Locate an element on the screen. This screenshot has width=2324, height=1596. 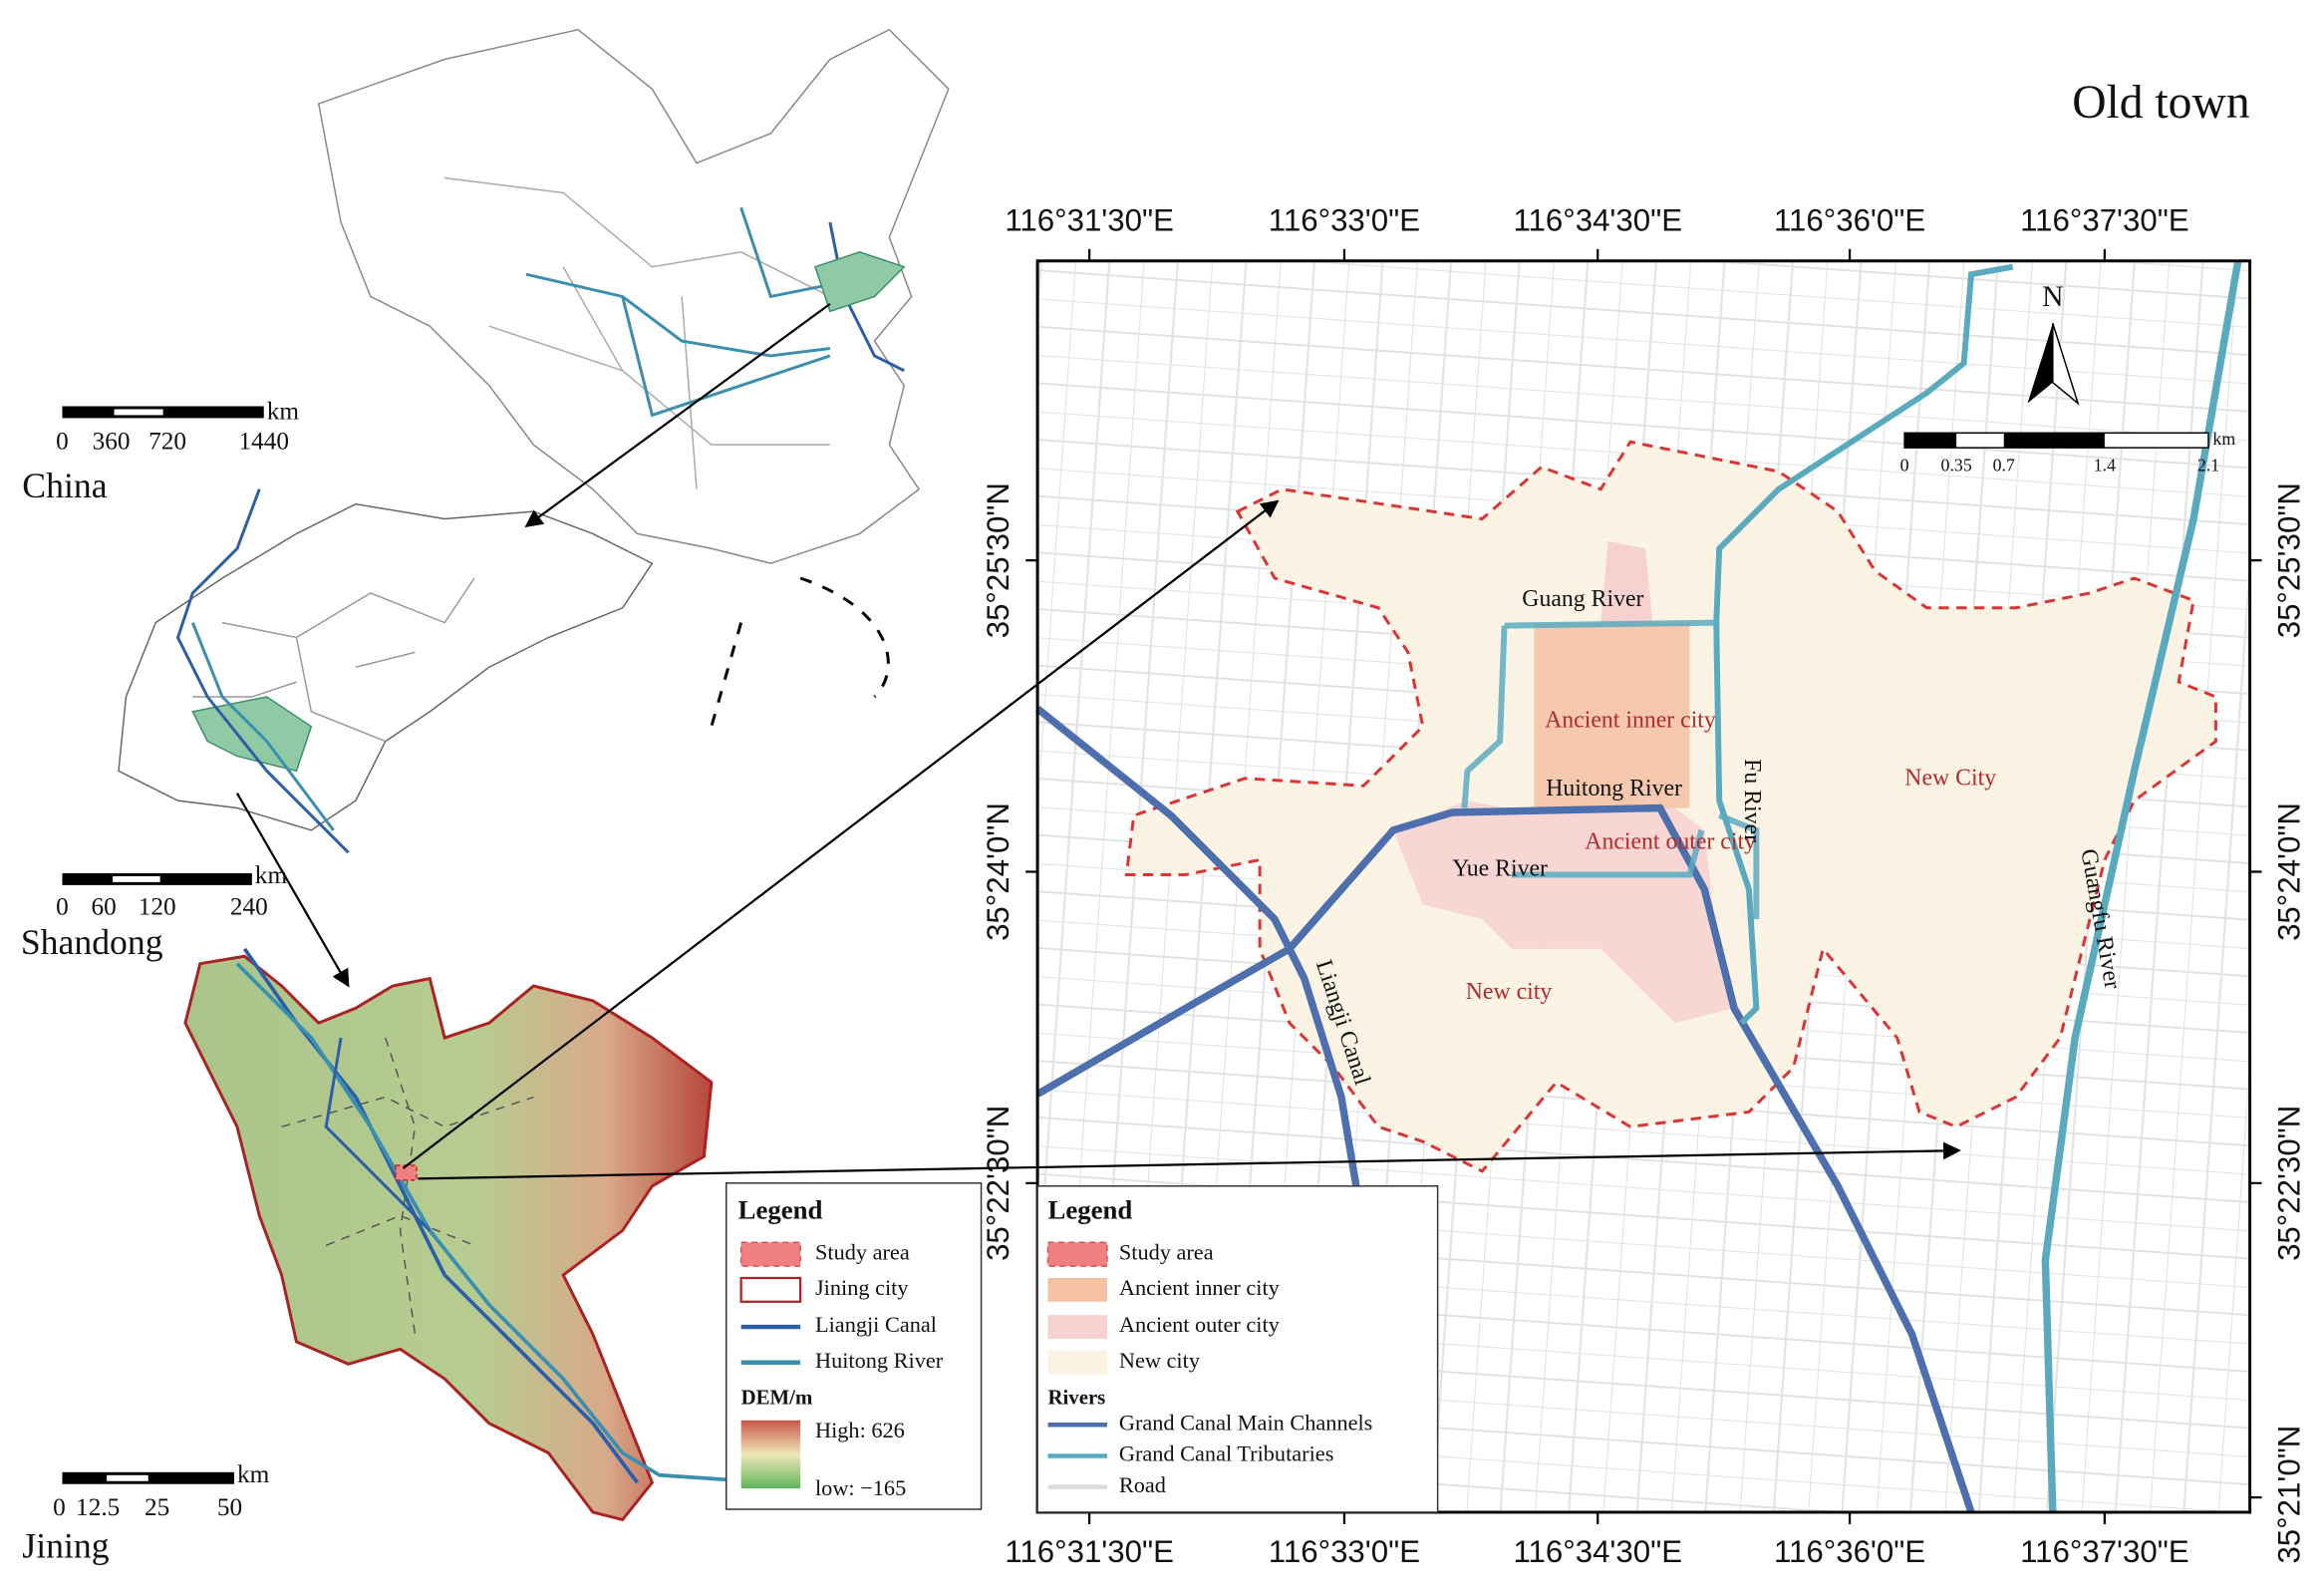
area-label: Ancient inner city is located at coordinates (1630, 721).